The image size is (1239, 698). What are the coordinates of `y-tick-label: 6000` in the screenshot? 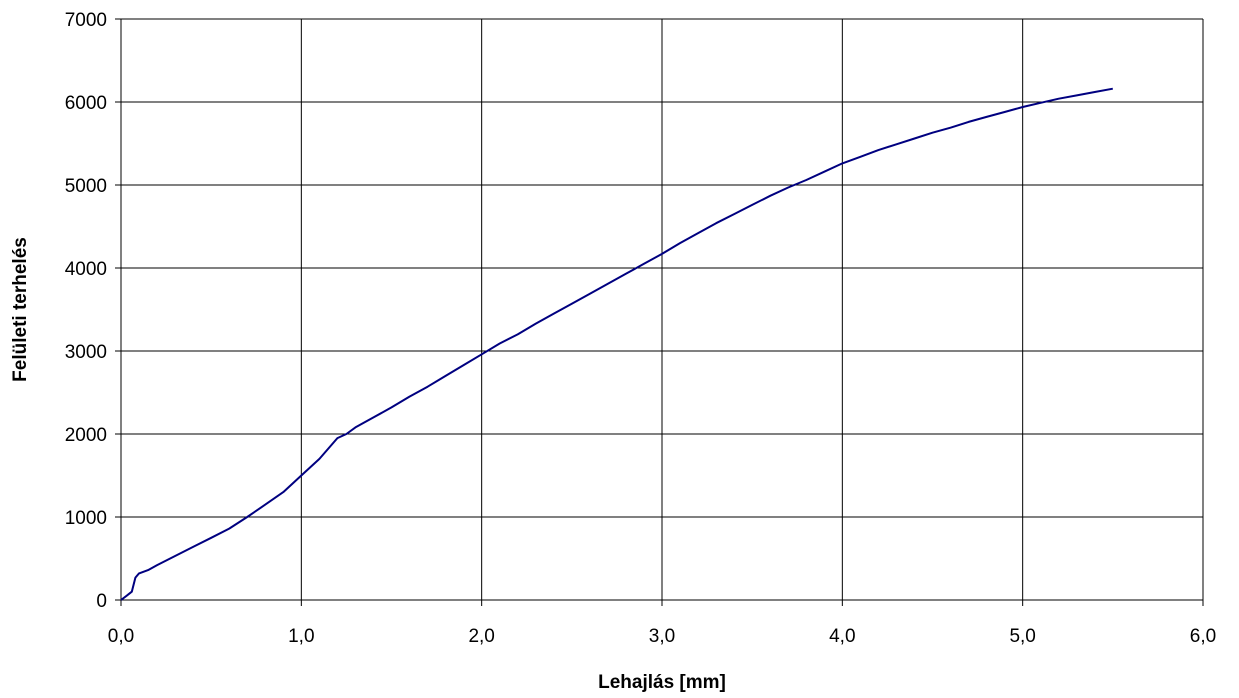 It's located at (86, 103).